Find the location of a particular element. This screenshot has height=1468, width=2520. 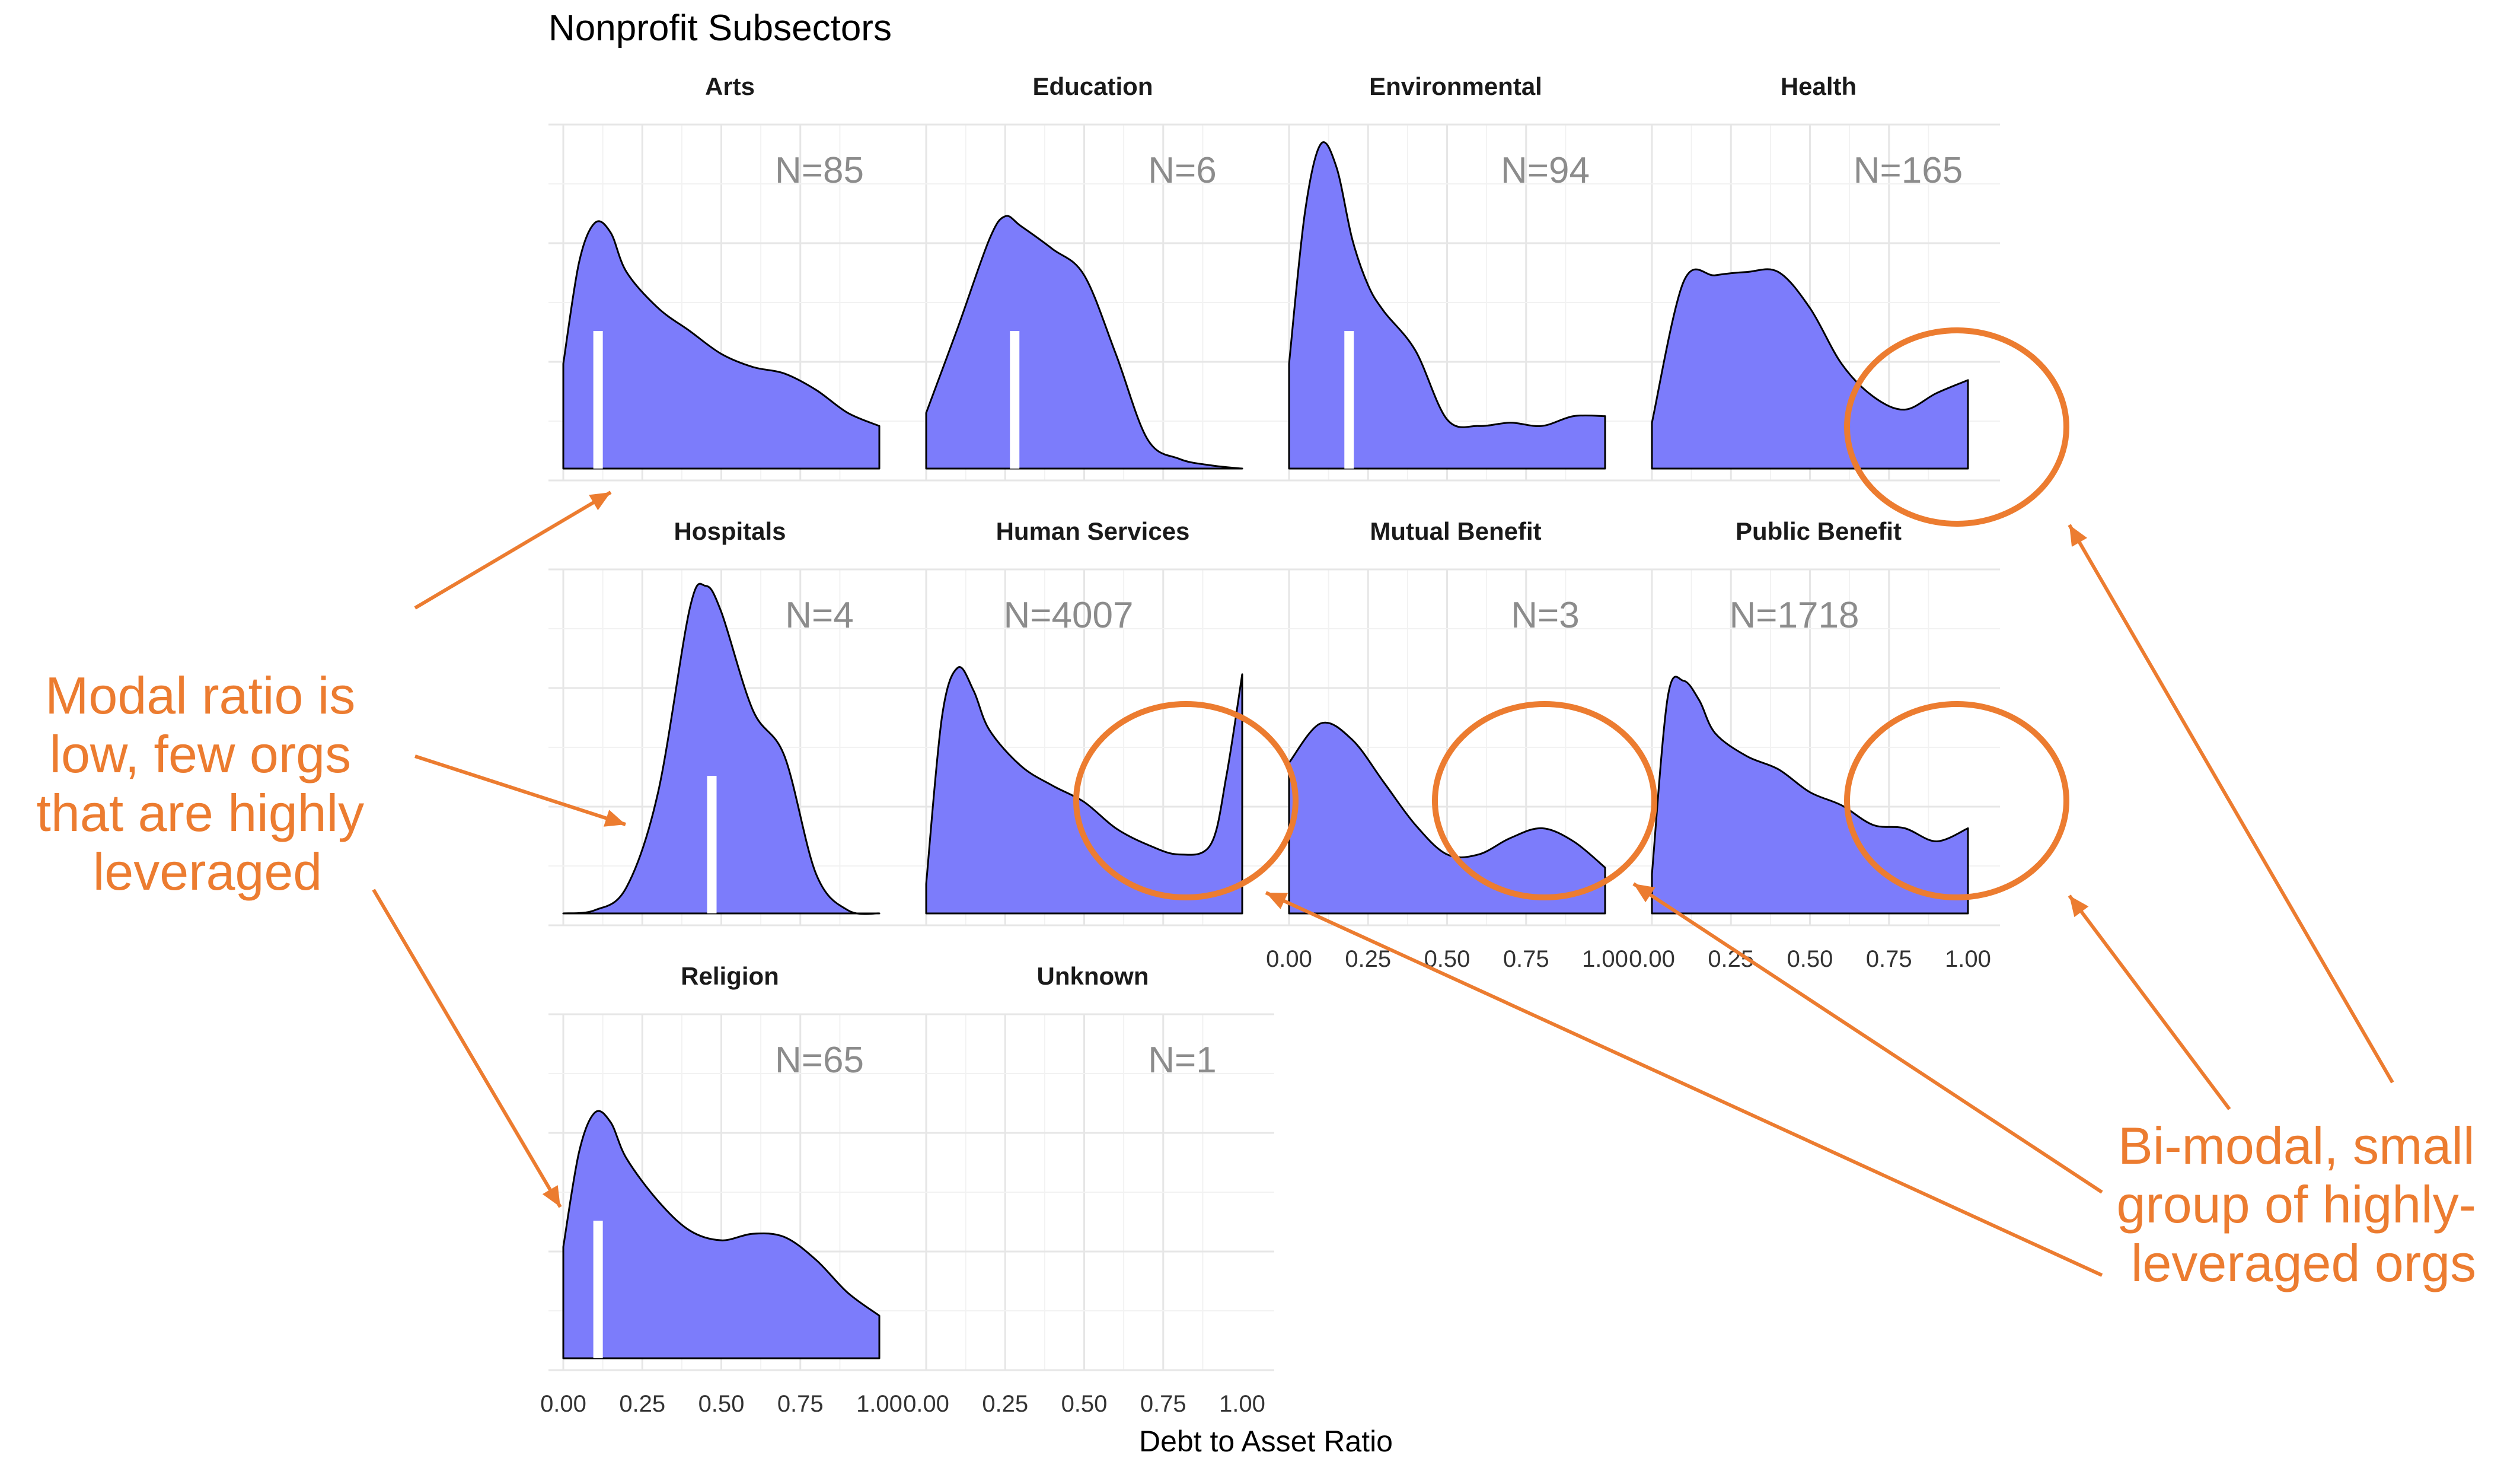

panel-mutual-benefit: Mutual Benefit N=3 is located at coordinates (1455, 721).